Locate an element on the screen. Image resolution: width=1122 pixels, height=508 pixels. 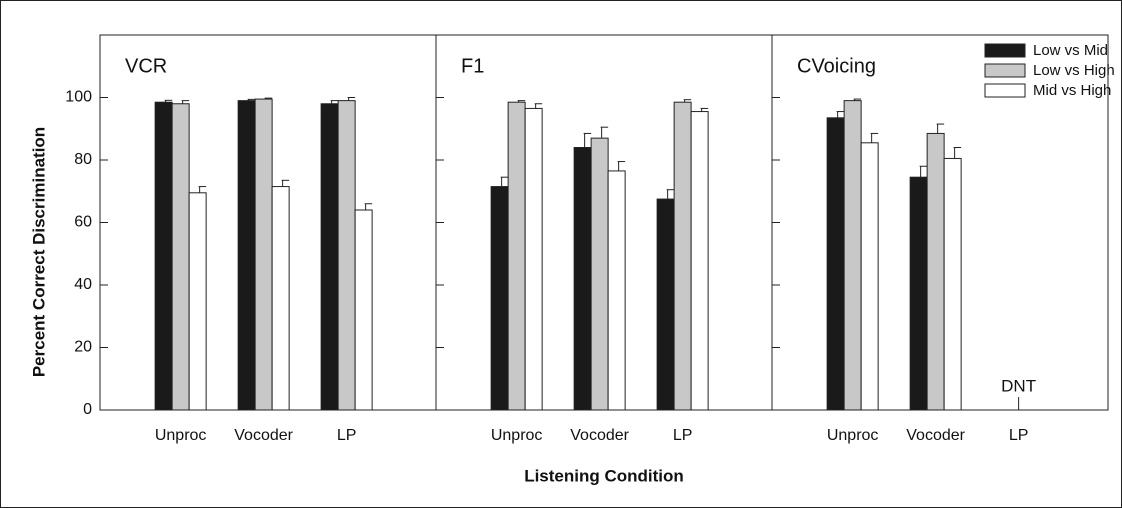
panel-title: VCR is located at coordinates (146, 66).